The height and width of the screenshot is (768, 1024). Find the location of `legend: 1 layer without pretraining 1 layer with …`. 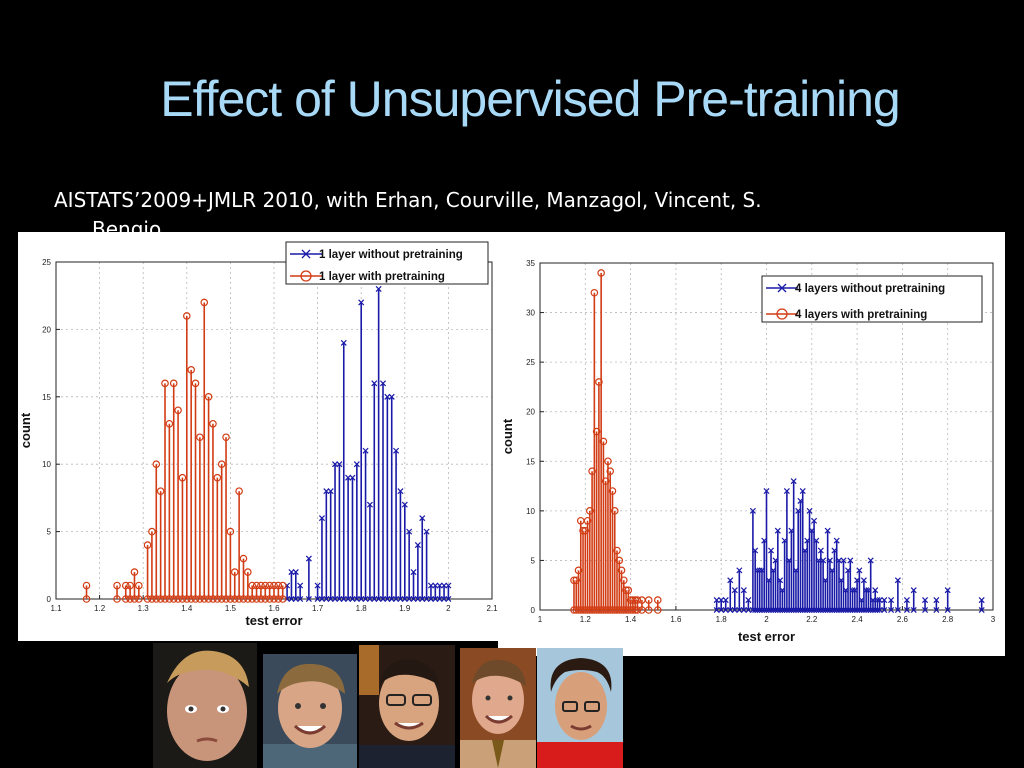

legend: 1 layer without pretraining 1 layer with … is located at coordinates (387, 263).